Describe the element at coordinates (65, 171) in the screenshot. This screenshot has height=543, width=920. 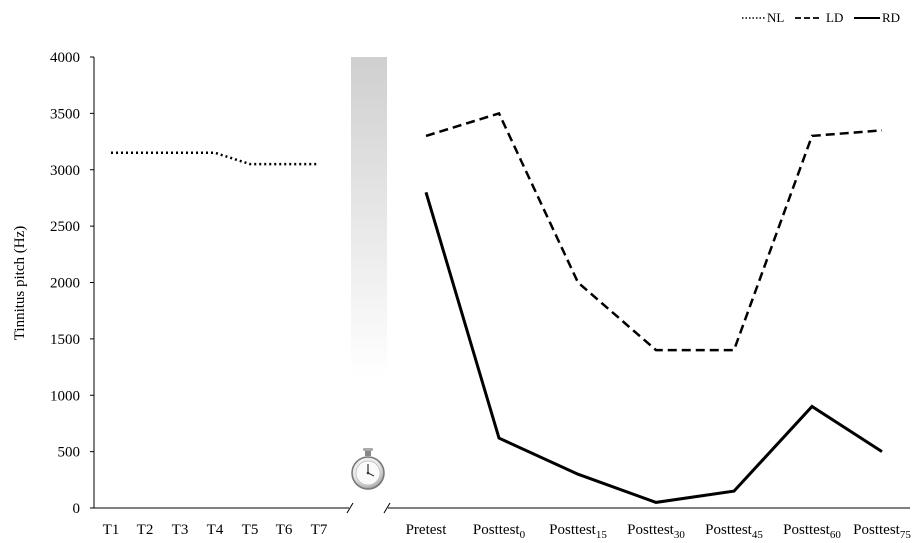
I see `y-tick-label: 3000` at that location.